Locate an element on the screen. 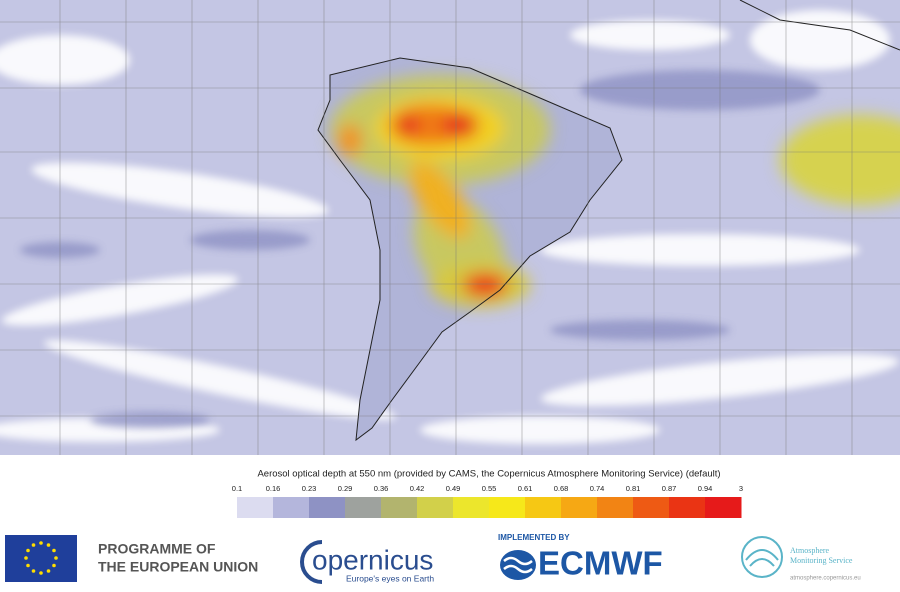 This screenshot has height=592, width=900. colorbar-tick-label: 0.23 is located at coordinates (309, 488).